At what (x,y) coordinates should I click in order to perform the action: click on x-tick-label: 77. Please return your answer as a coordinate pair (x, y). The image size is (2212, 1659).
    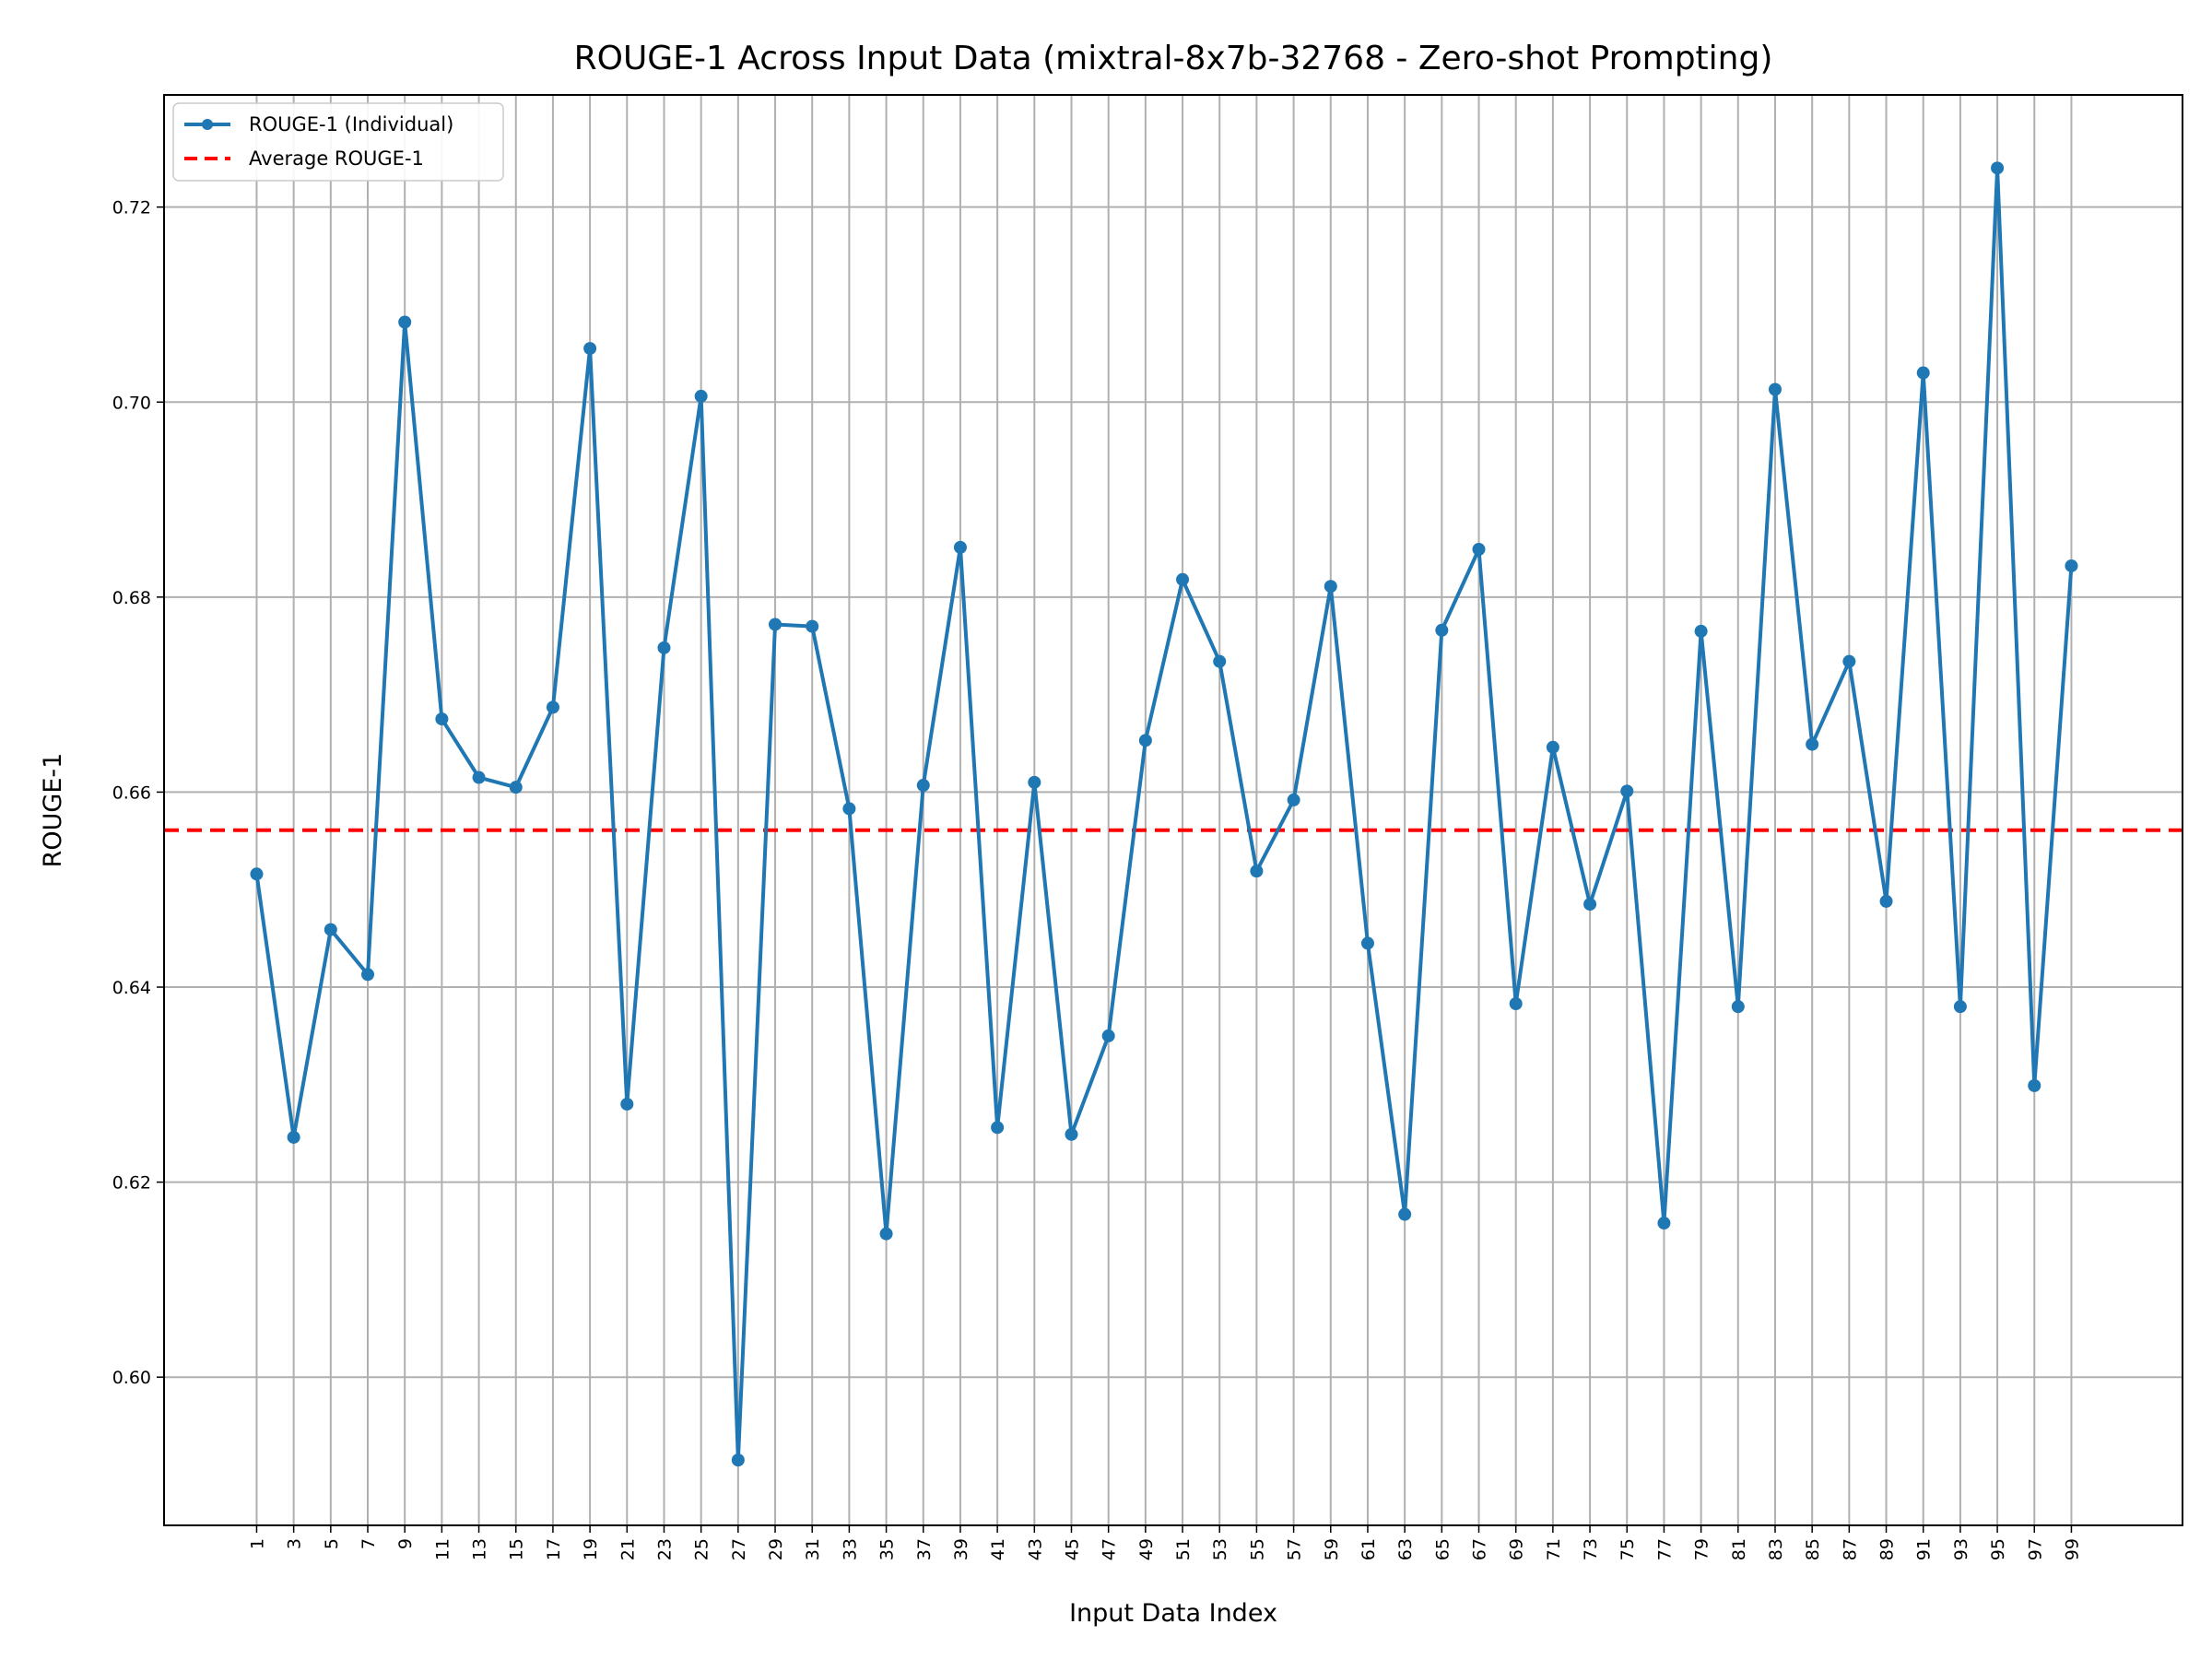
    Looking at the image, I should click on (1664, 1549).